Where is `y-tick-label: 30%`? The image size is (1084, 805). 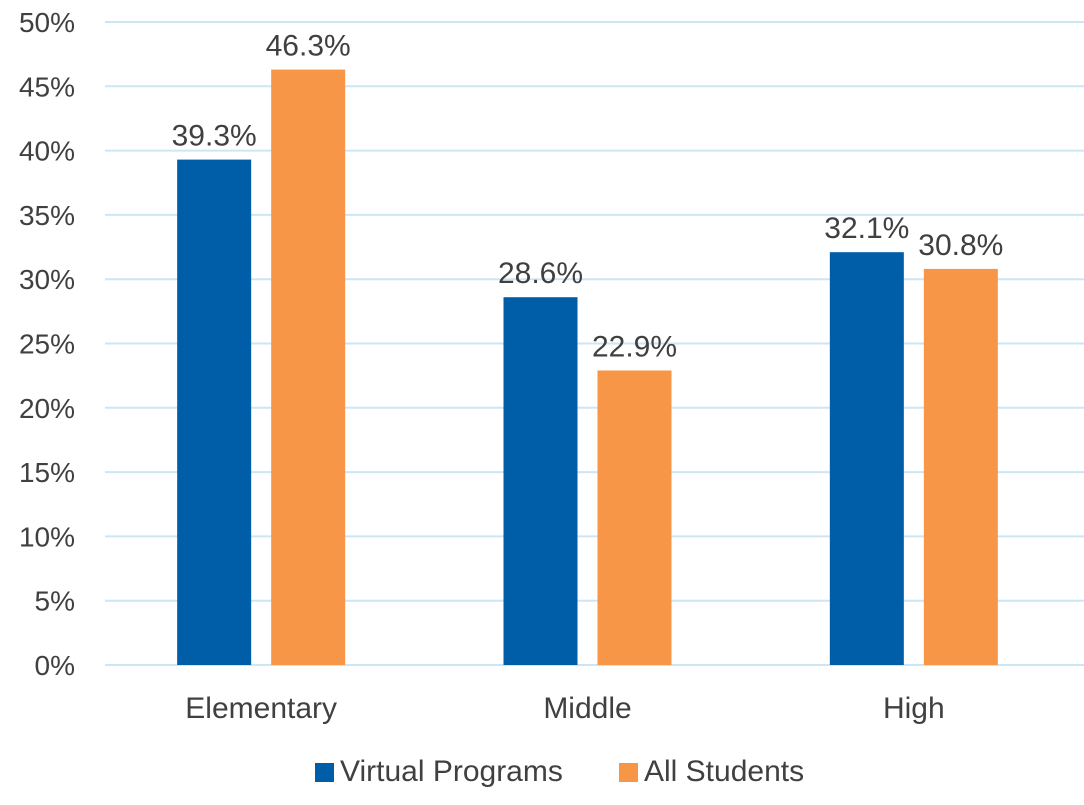
y-tick-label: 30% is located at coordinates (47, 279).